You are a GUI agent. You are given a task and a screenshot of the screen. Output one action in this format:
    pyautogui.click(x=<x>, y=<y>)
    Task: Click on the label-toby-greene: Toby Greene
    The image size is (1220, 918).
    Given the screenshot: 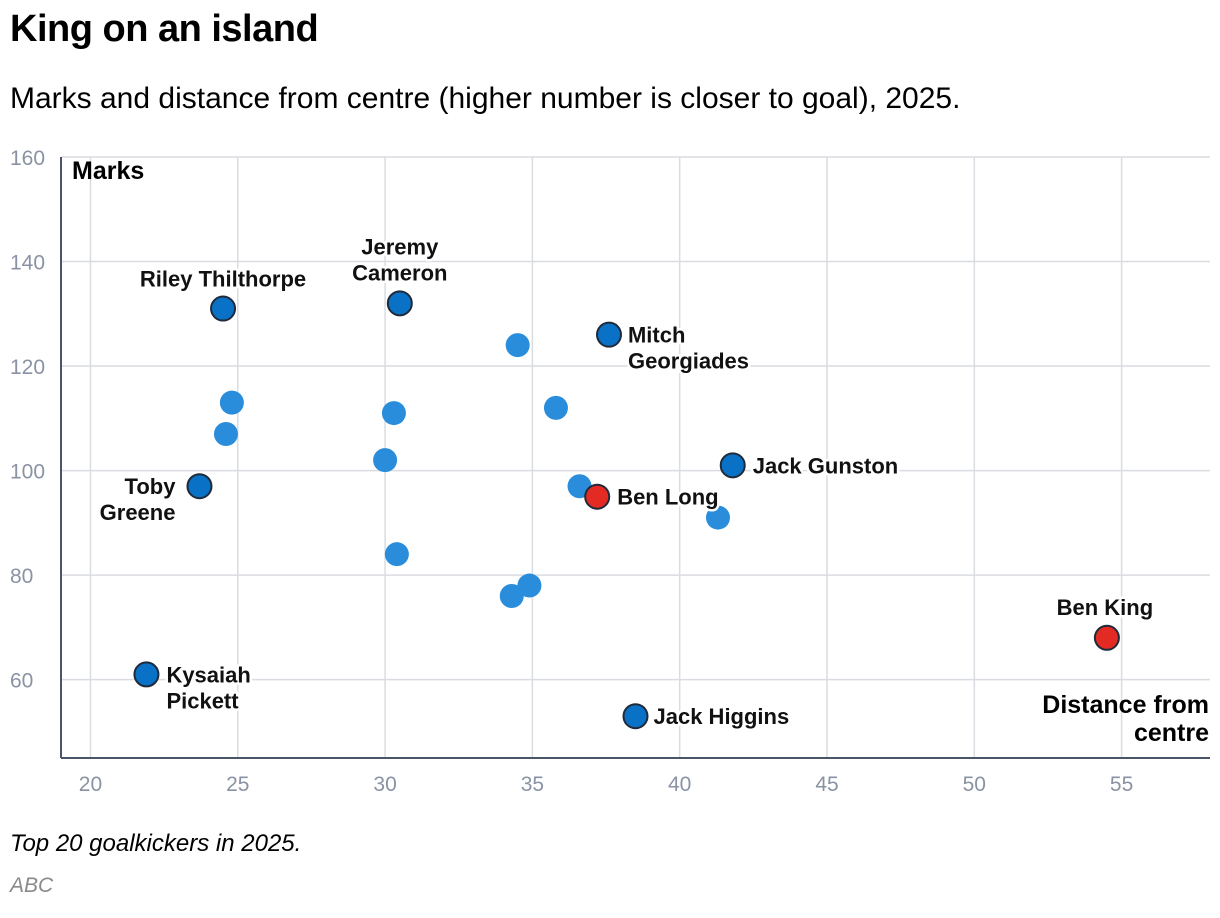 What is the action you would take?
    pyautogui.click(x=138, y=499)
    